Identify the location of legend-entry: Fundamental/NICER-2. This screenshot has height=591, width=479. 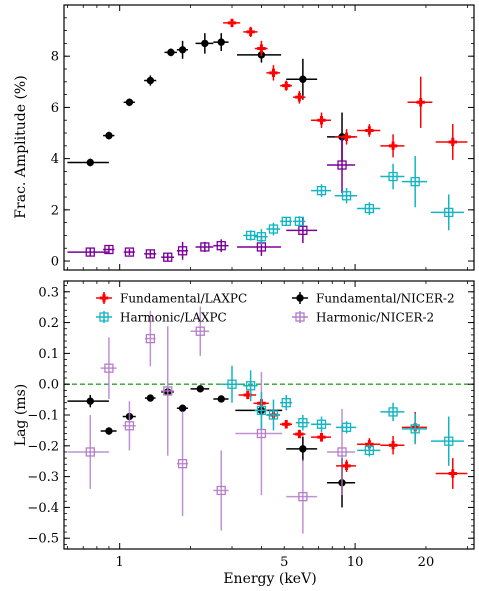
(385, 299).